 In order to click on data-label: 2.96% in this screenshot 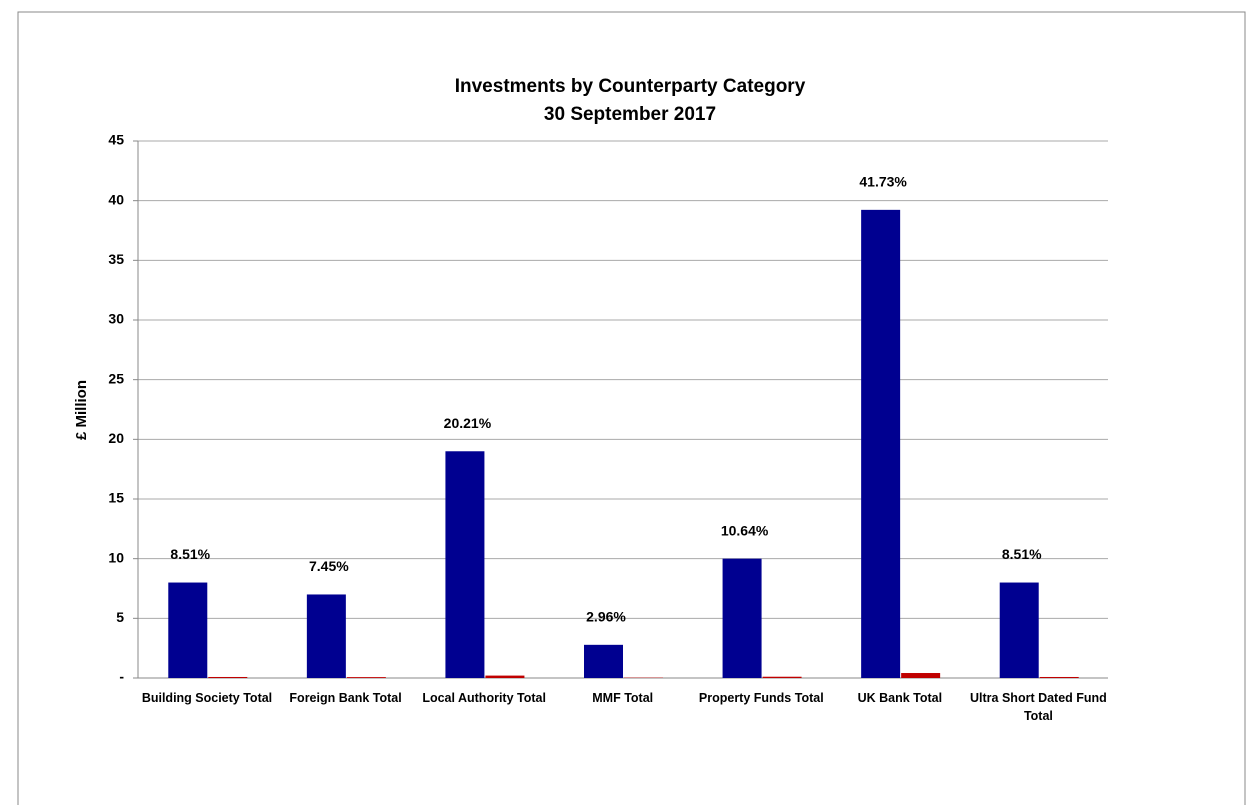, I will do `click(606, 617)`.